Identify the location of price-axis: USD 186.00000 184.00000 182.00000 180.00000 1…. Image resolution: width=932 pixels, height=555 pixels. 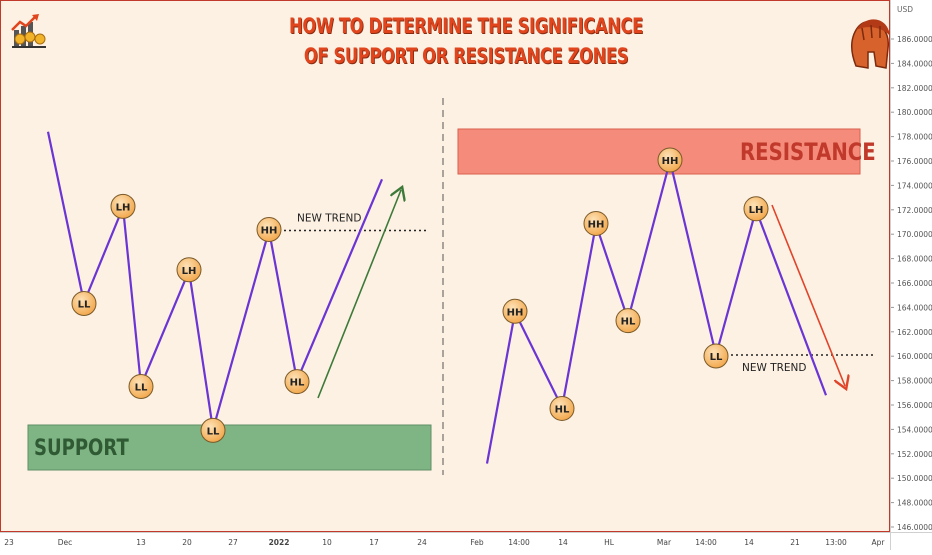
(911, 266).